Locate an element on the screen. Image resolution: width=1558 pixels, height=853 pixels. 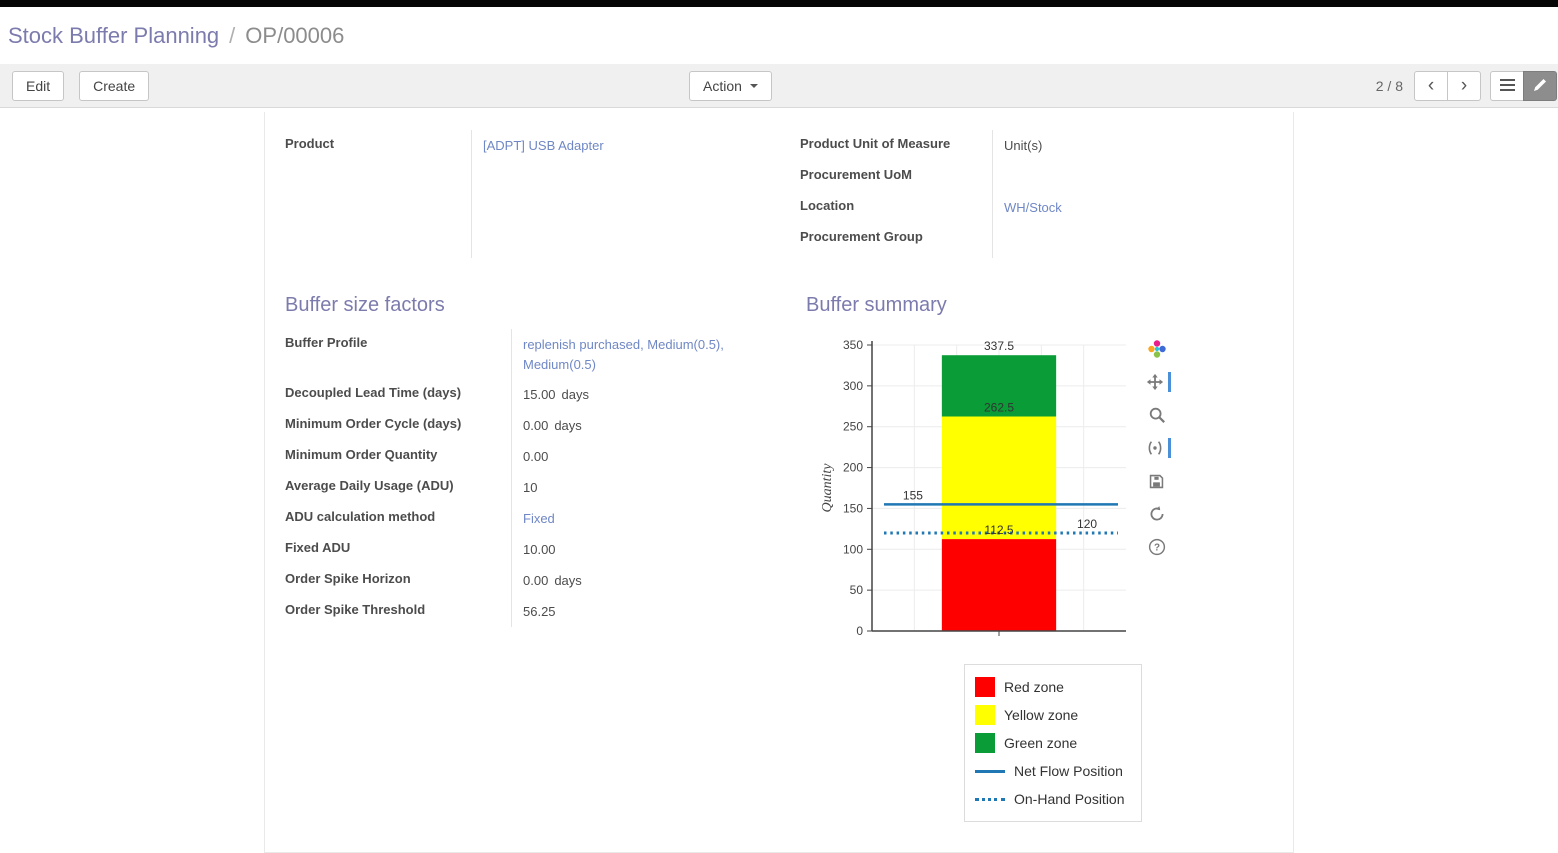
field-row-minimum-order-quantity: Minimum Order Quantity 0.00 is located at coordinates (535, 456).